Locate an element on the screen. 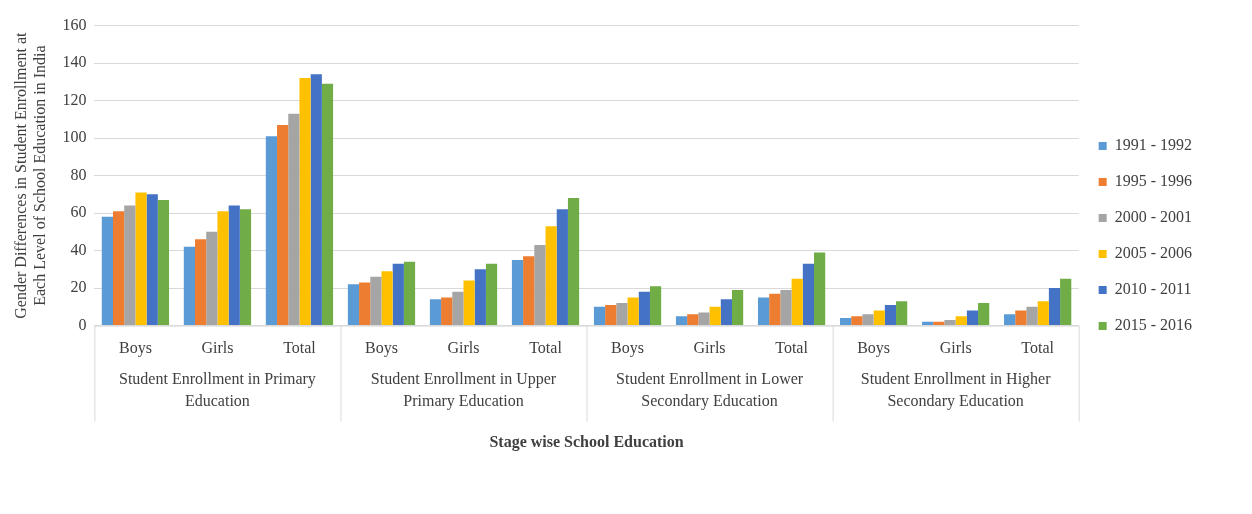  text: Student Enrollment in Higher Secondary Education is located at coordinates (956, 389).